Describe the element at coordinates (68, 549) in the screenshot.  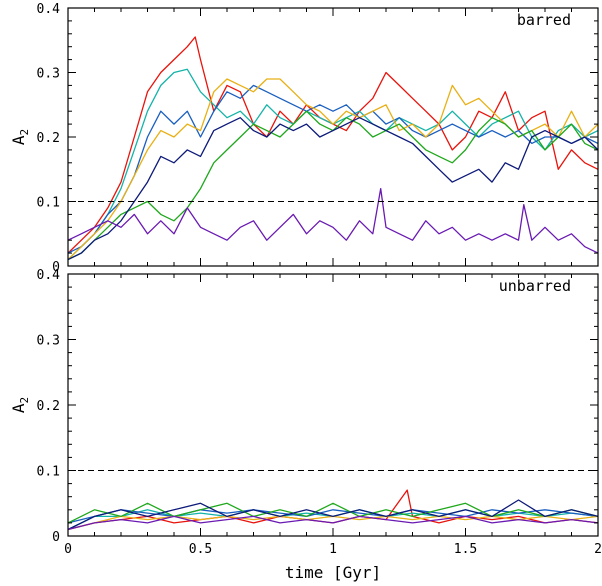
I see `x-tick-label: 0` at that location.